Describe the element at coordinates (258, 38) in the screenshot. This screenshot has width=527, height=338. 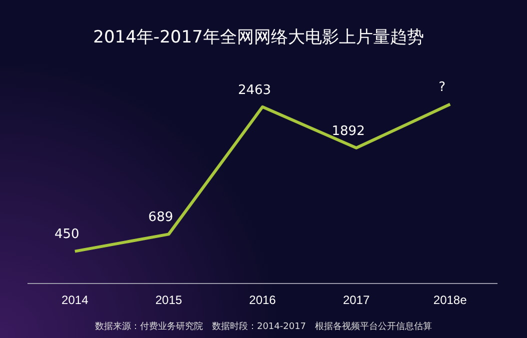
I see `chart-title: 2014年-2017年全网网络大电影上片量趋势` at that location.